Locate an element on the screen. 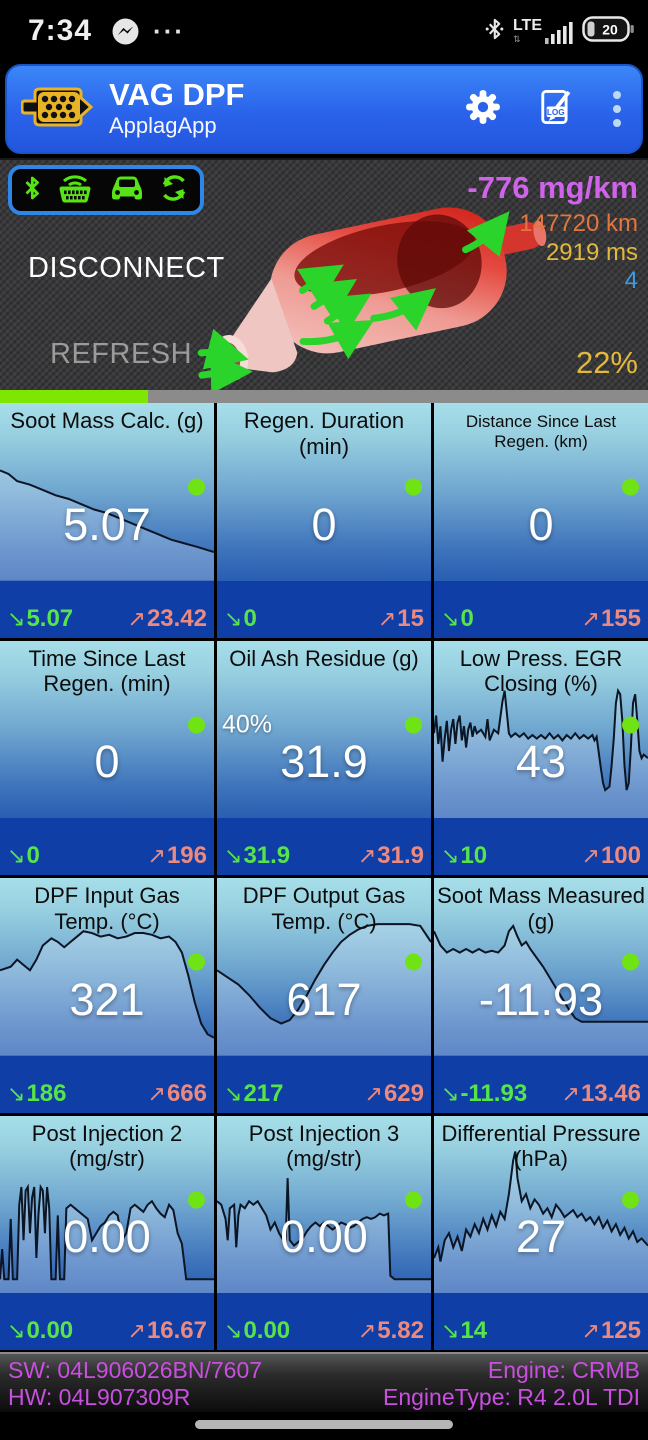  overflow-menu-button is located at coordinates (617, 109).